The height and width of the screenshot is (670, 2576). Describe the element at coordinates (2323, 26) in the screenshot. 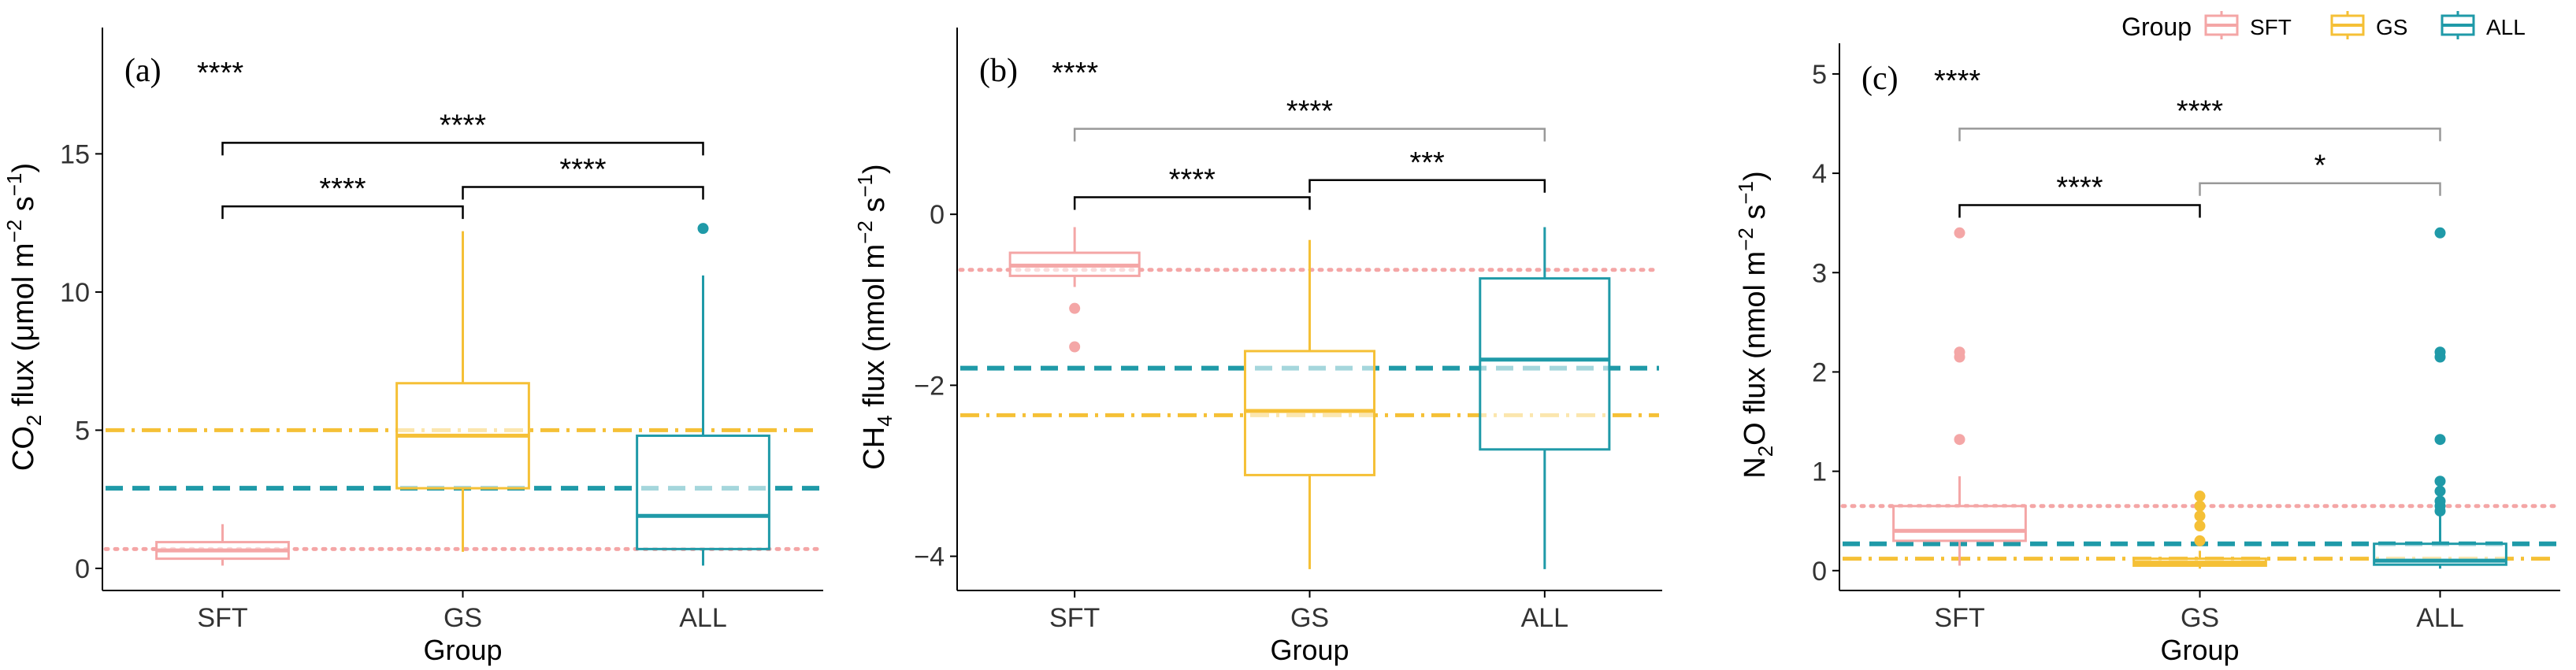

I see `legend: Group SFT GS ALL` at that location.